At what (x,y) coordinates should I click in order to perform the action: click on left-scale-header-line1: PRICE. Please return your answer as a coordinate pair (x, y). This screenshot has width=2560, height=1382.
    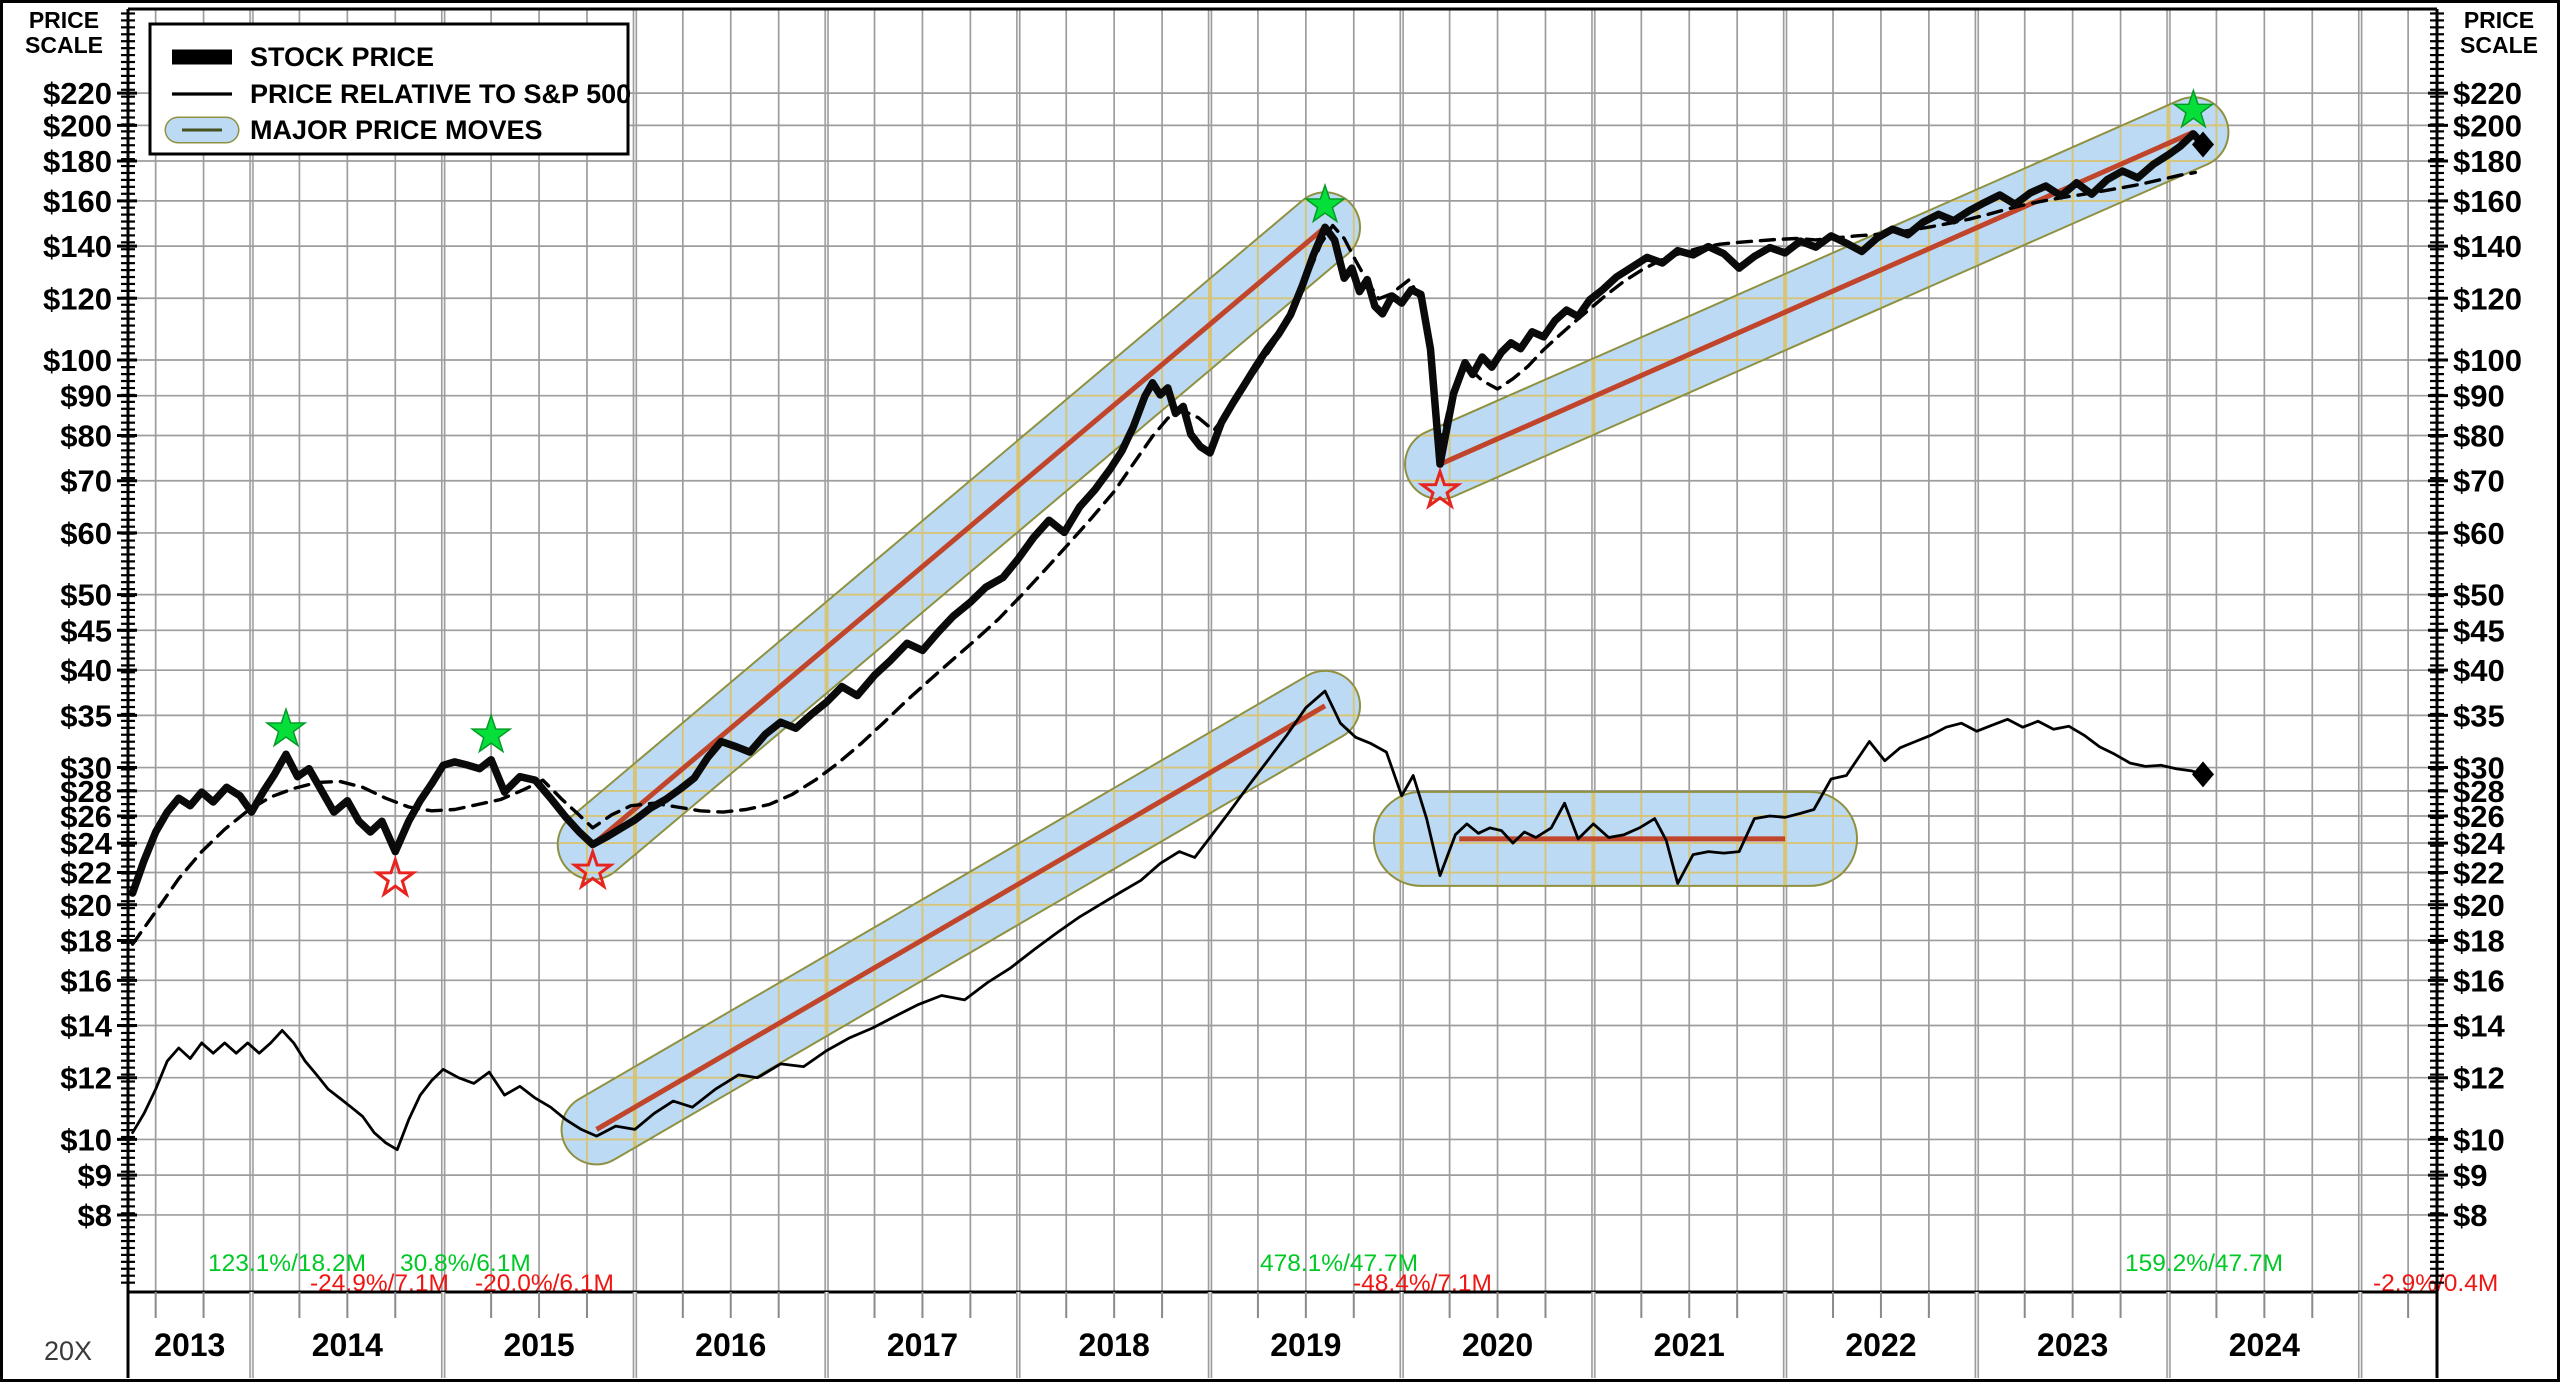
    Looking at the image, I should click on (64, 20).